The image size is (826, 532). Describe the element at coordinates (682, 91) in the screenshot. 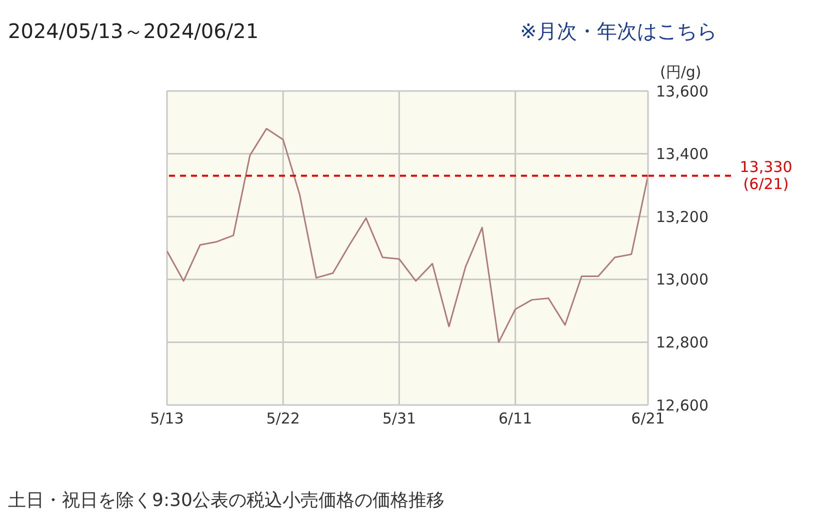

I see `y-tick-label: 13,600` at that location.